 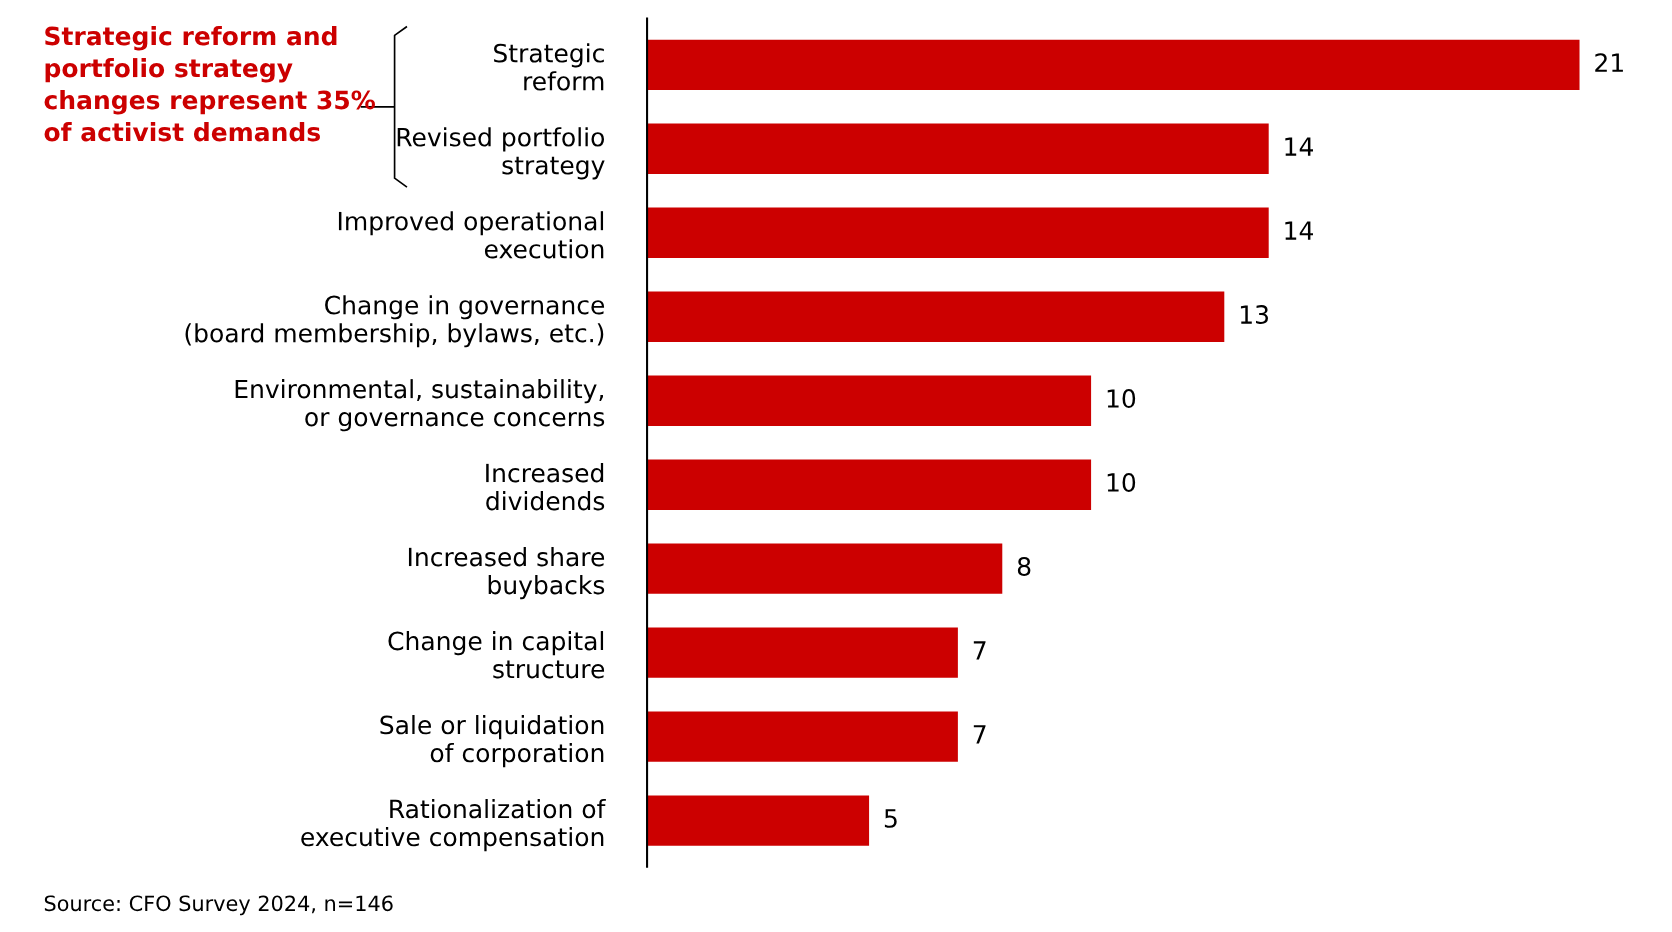 I want to click on text: Strategic reform and portfolio strategy changes represent 35% of activist demands, so click(x=209, y=84).